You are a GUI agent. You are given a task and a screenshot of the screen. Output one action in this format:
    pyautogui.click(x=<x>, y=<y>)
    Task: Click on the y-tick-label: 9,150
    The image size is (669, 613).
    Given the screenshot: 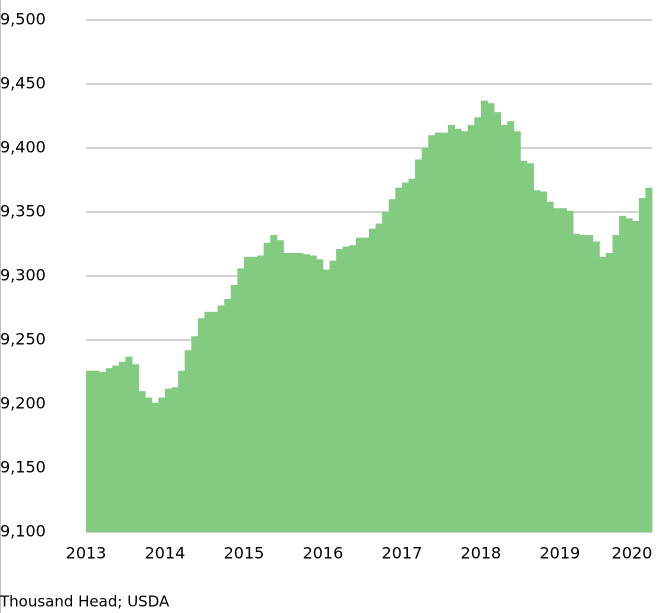 What is the action you would take?
    pyautogui.click(x=23, y=467)
    